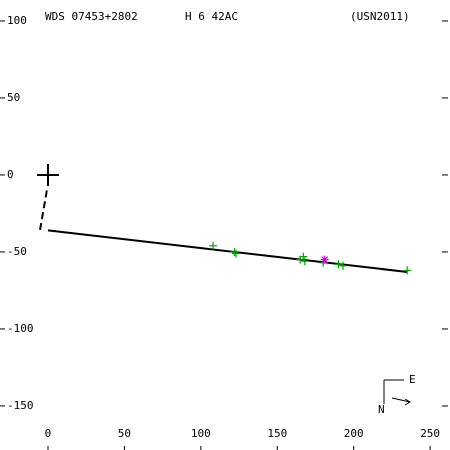  I want to click on header-id: WDS 07453+2802, so click(91, 16).